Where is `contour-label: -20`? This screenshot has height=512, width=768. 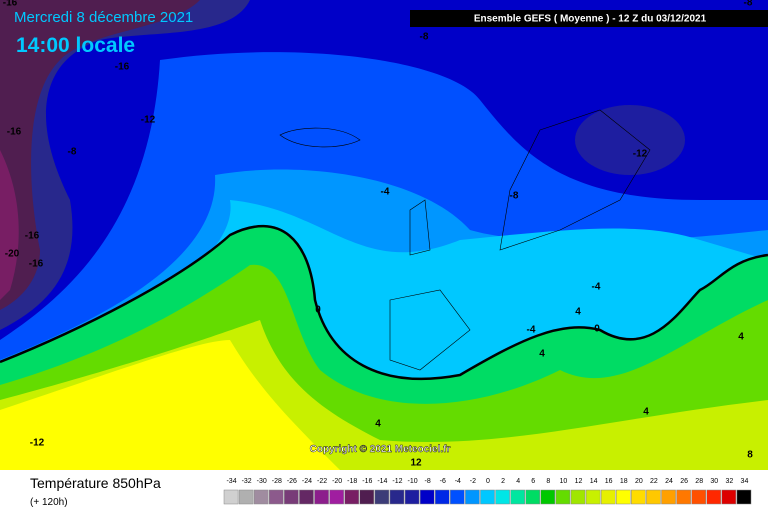 contour-label: -20 is located at coordinates (12, 254).